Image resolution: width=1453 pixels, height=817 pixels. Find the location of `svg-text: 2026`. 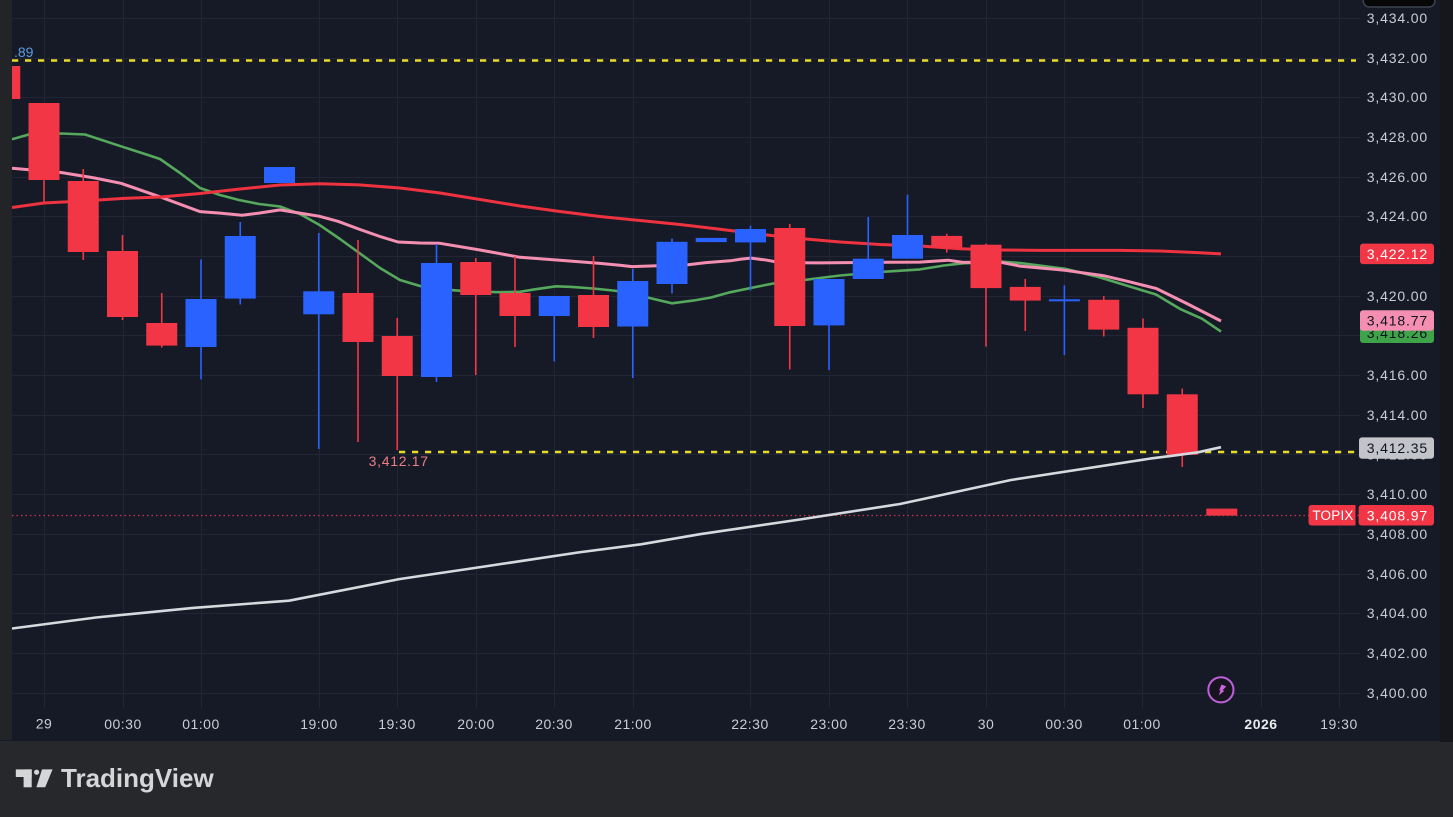

svg-text: 2026 is located at coordinates (1260, 724).